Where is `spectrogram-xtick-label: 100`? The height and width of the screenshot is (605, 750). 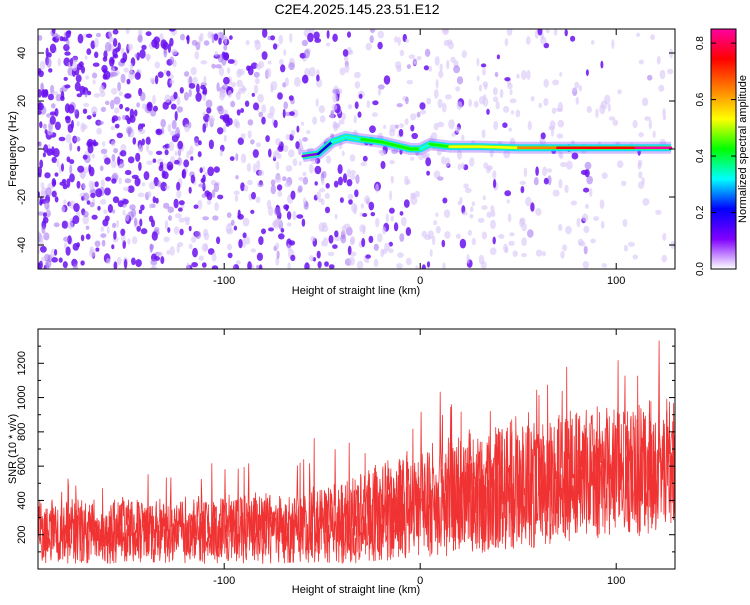
spectrogram-xtick-label: 100 is located at coordinates (616, 281).